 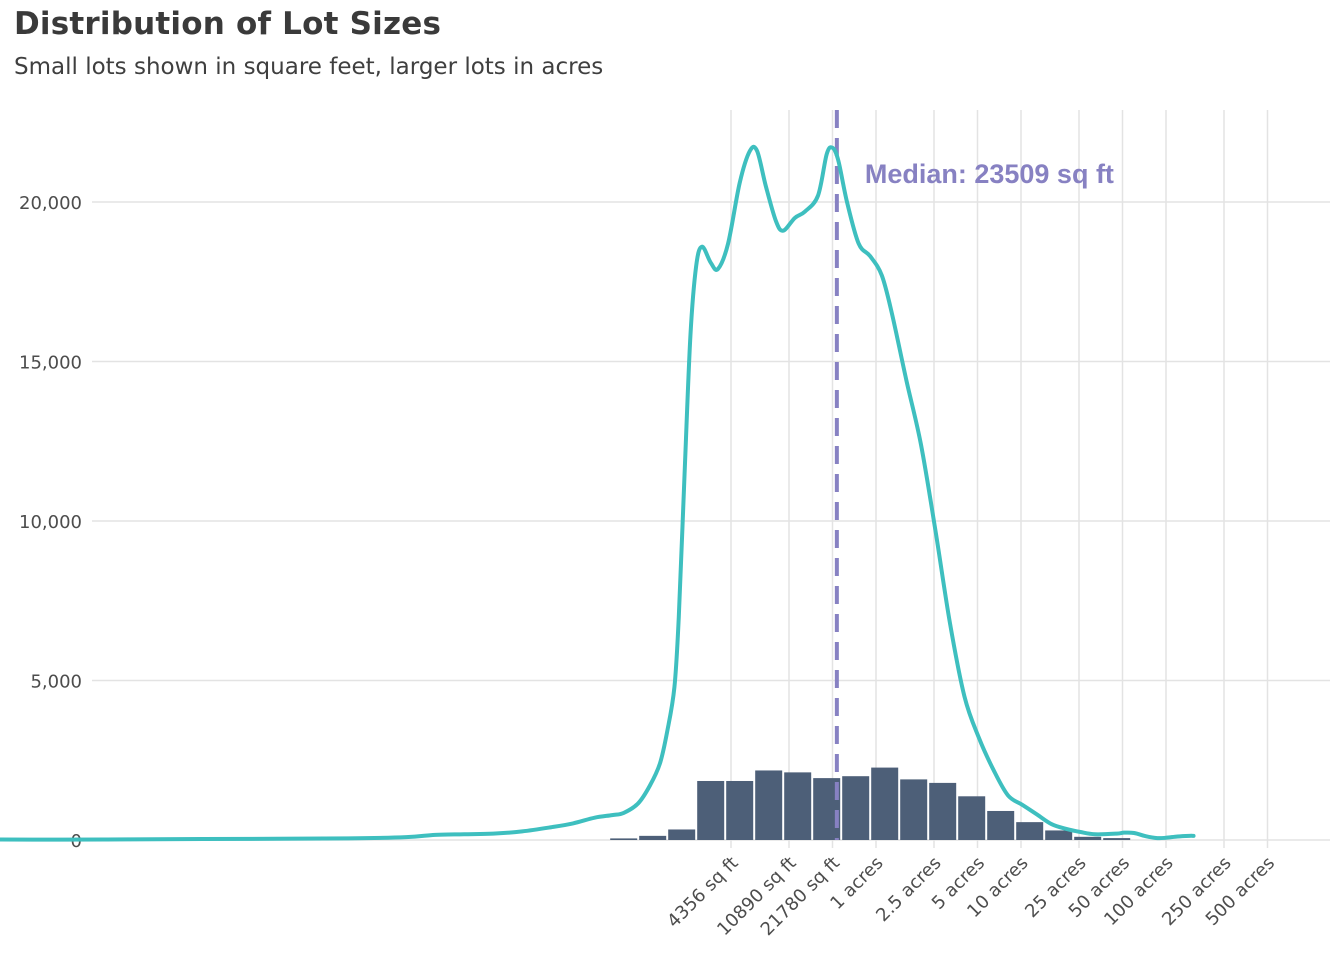 I want to click on y-tick-label: 10,000, so click(x=50, y=522).